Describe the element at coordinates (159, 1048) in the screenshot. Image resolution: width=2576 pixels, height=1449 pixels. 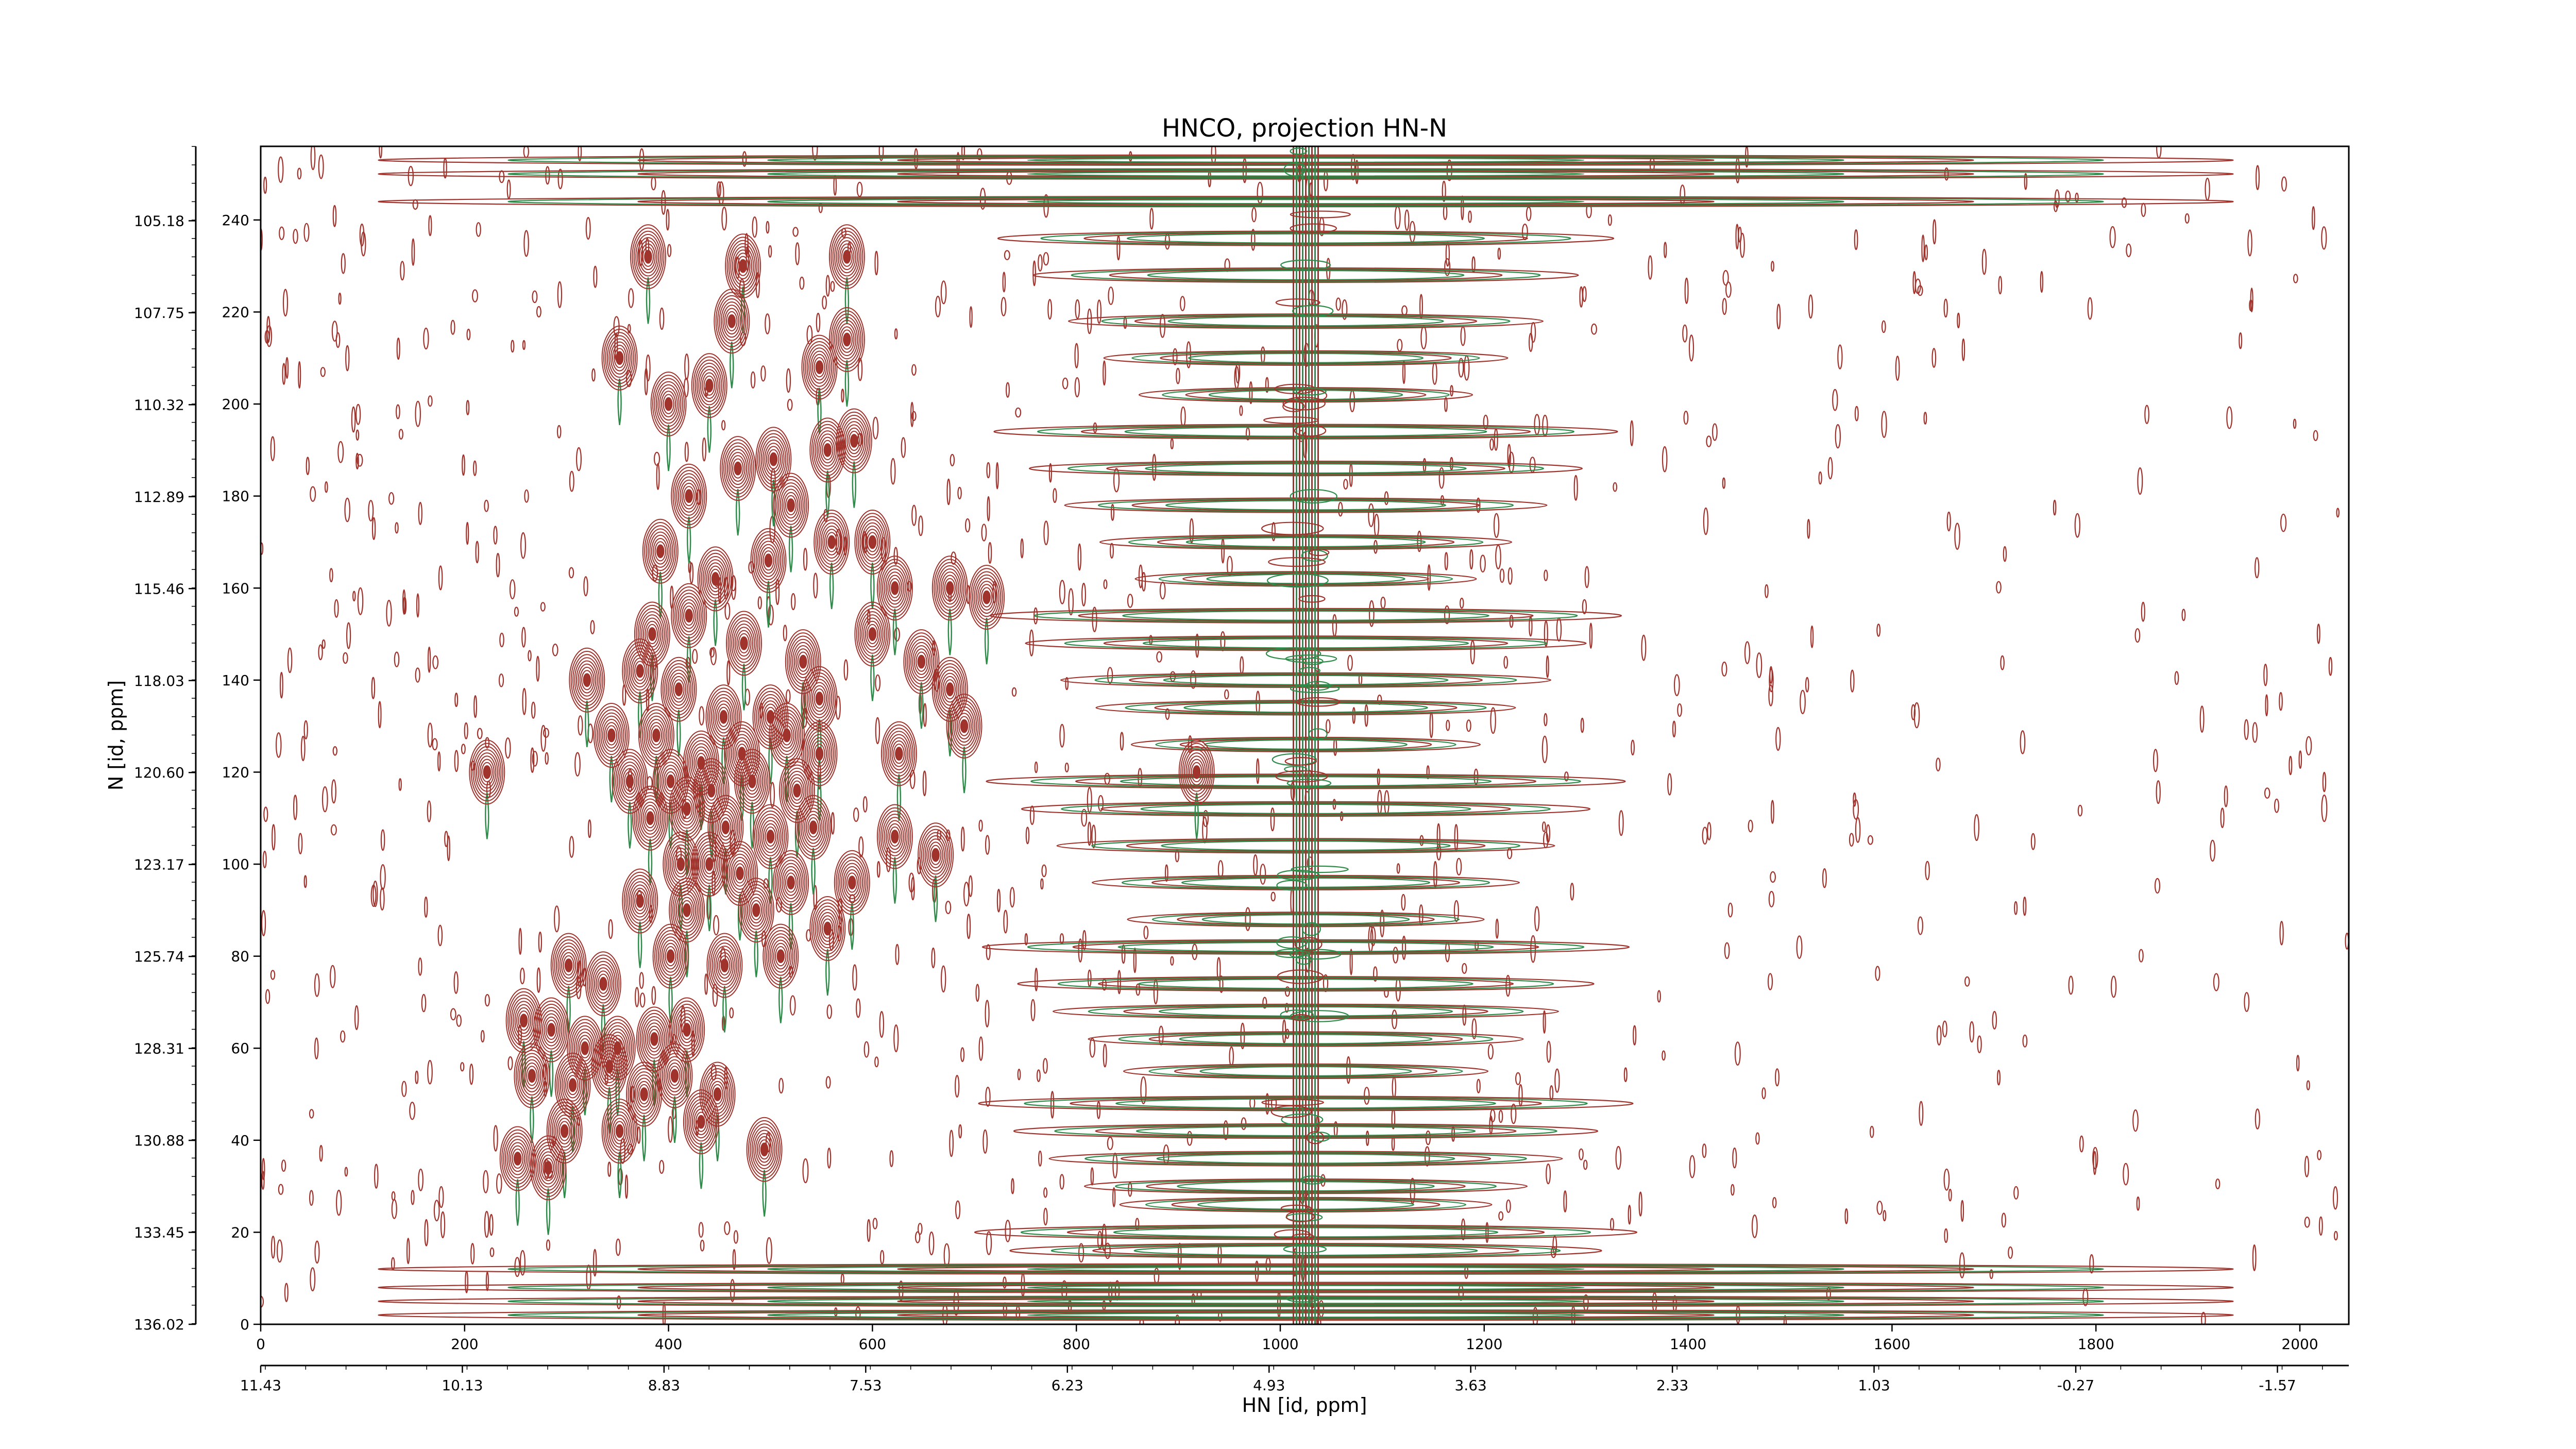
I see `y-ppm-tick-label: 128.31` at that location.